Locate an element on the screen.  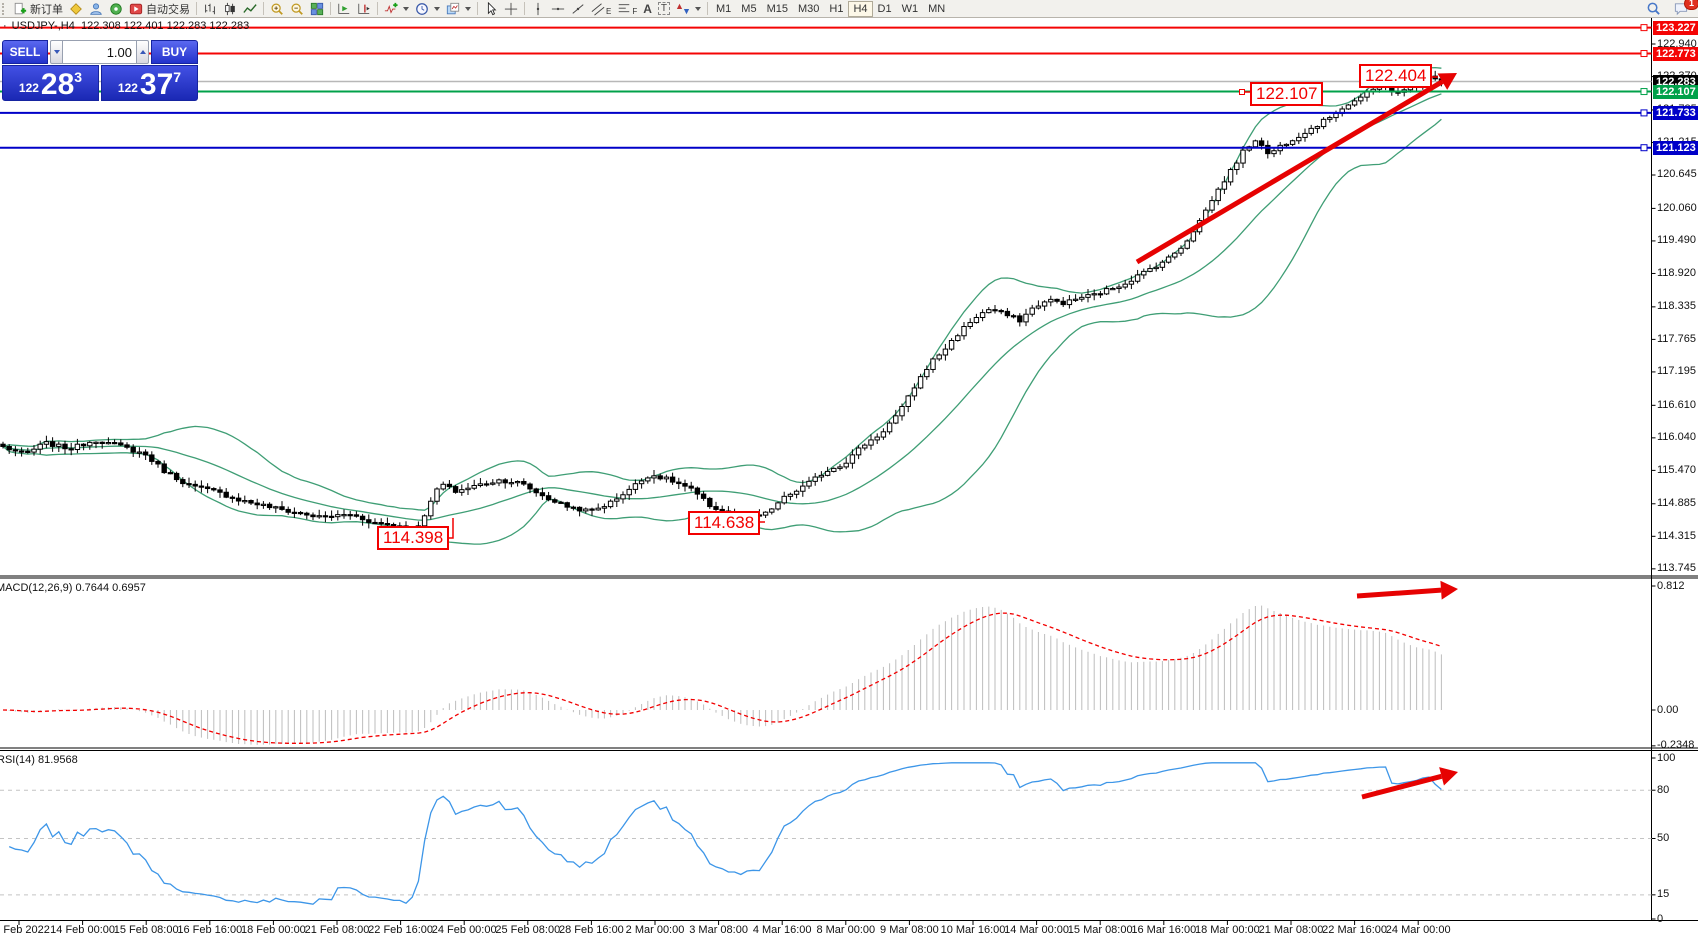
time-label: 22 Feb 16:00 is located at coordinates (401, 930).